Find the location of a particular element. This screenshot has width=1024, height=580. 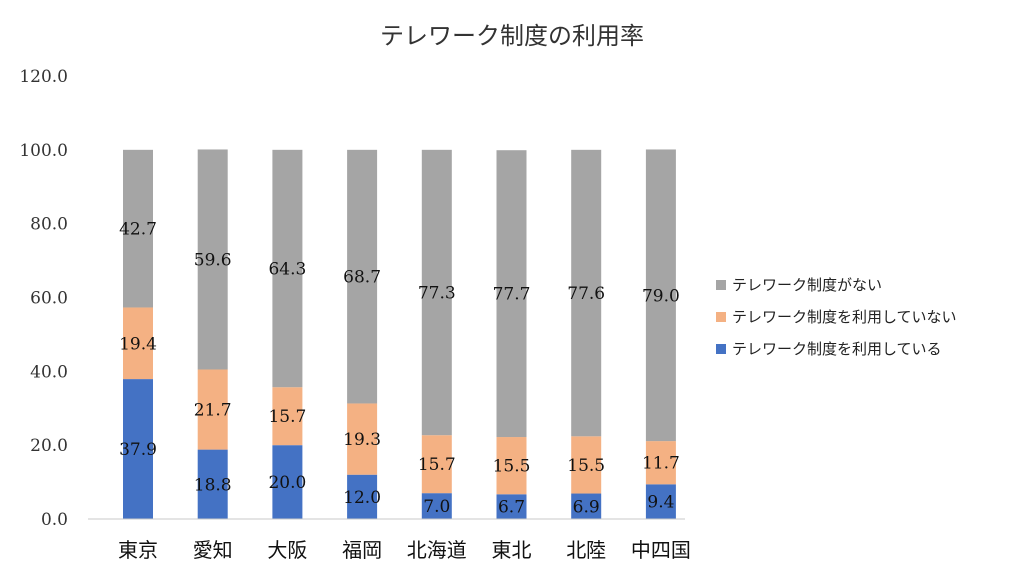

data-label: 68.7 is located at coordinates (362, 278).